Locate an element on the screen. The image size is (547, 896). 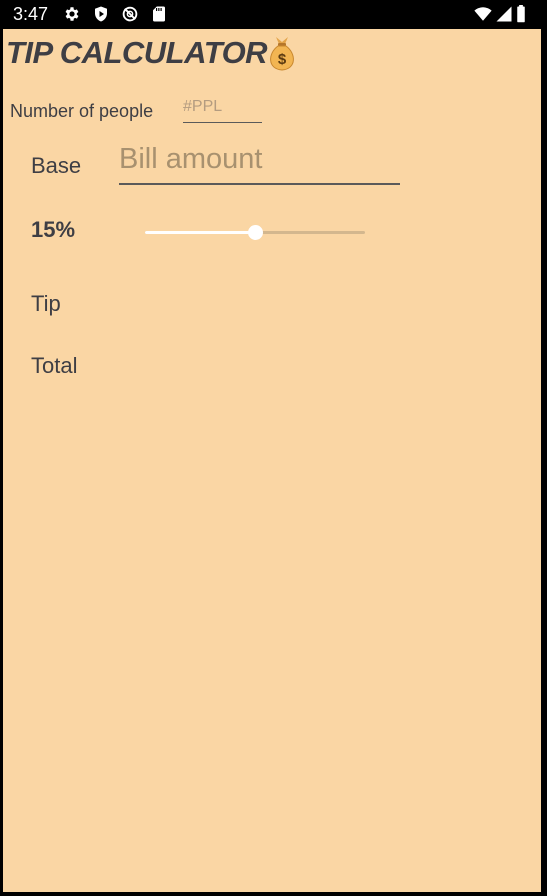
gear-icon is located at coordinates (72, 14).